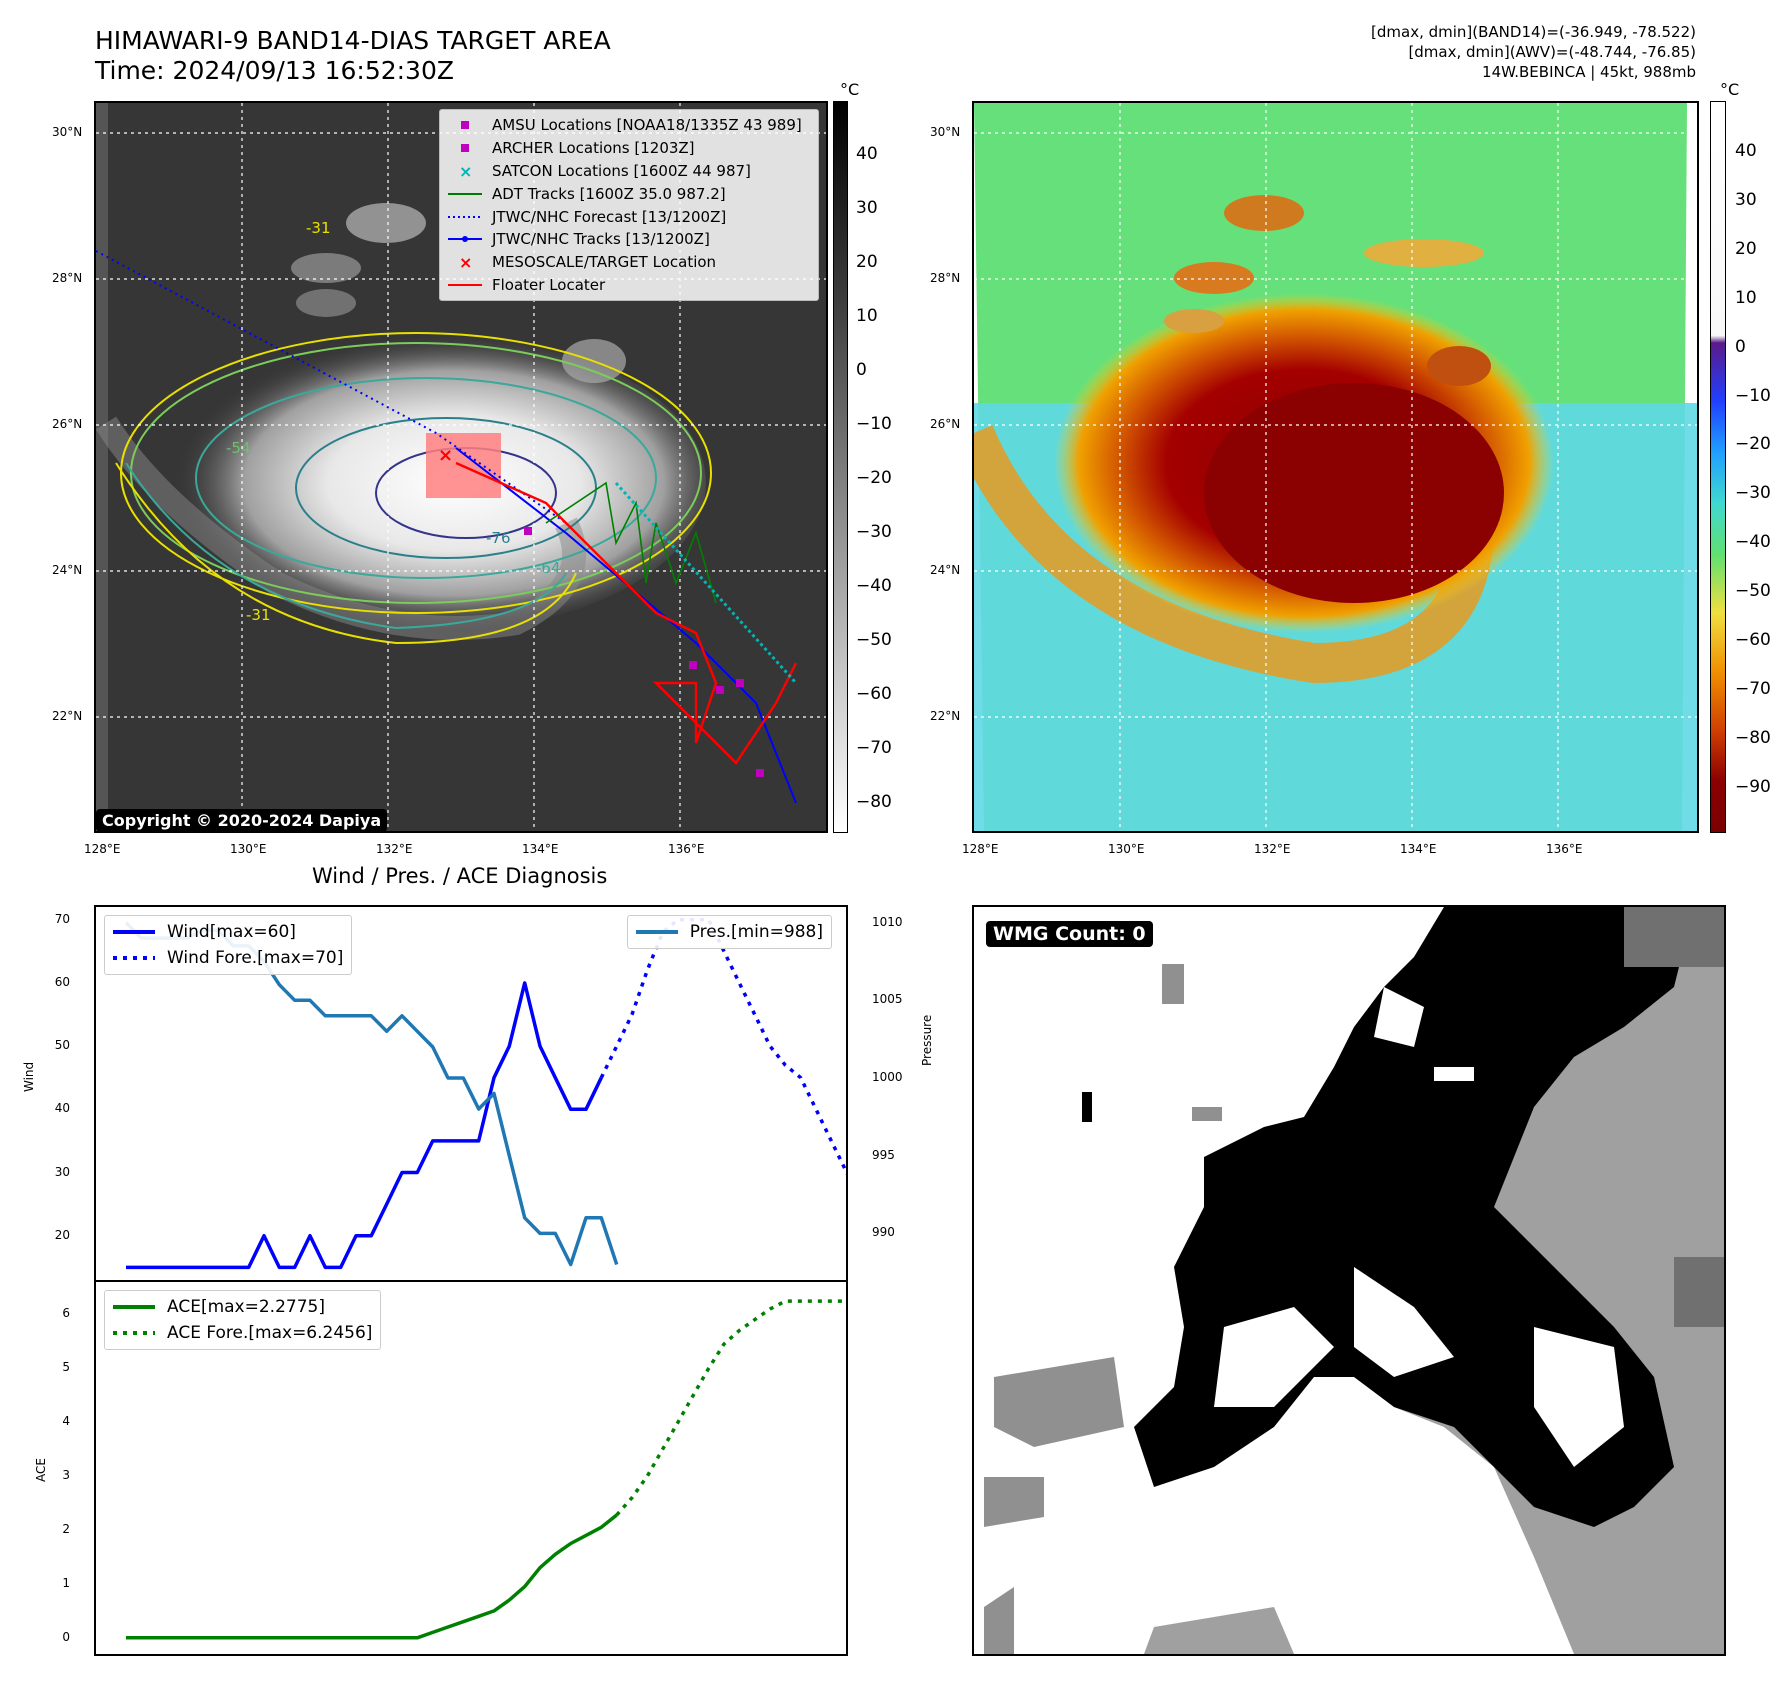 The width and height of the screenshot is (1788, 1690). Describe the element at coordinates (445, 455) in the screenshot. I see `target-marker: ×` at that location.